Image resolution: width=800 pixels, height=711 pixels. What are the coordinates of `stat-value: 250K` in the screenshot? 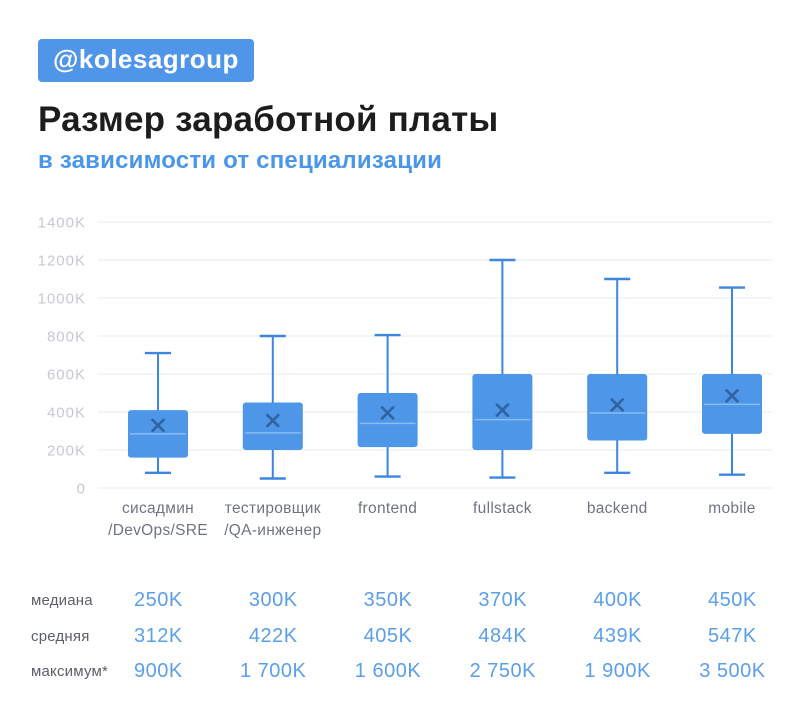 It's located at (158, 600).